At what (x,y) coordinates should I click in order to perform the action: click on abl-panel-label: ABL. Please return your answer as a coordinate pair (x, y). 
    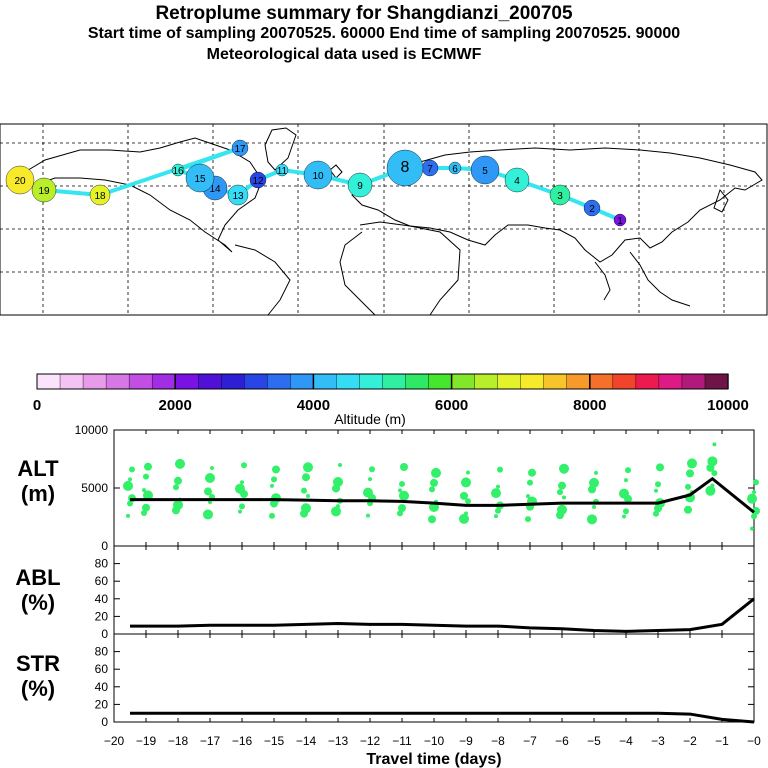
    Looking at the image, I should click on (37, 577).